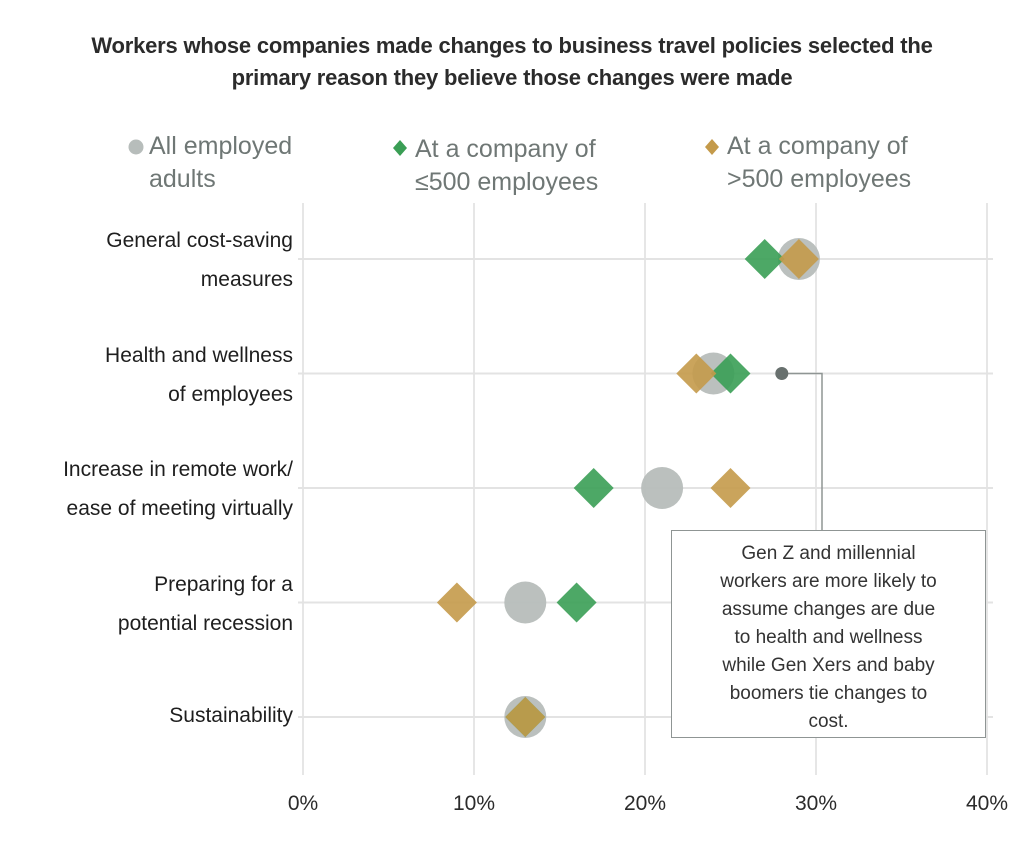 The height and width of the screenshot is (847, 1024). What do you see at coordinates (828, 665) in the screenshot?
I see `annotation-line: while Gen Xers and baby` at bounding box center [828, 665].